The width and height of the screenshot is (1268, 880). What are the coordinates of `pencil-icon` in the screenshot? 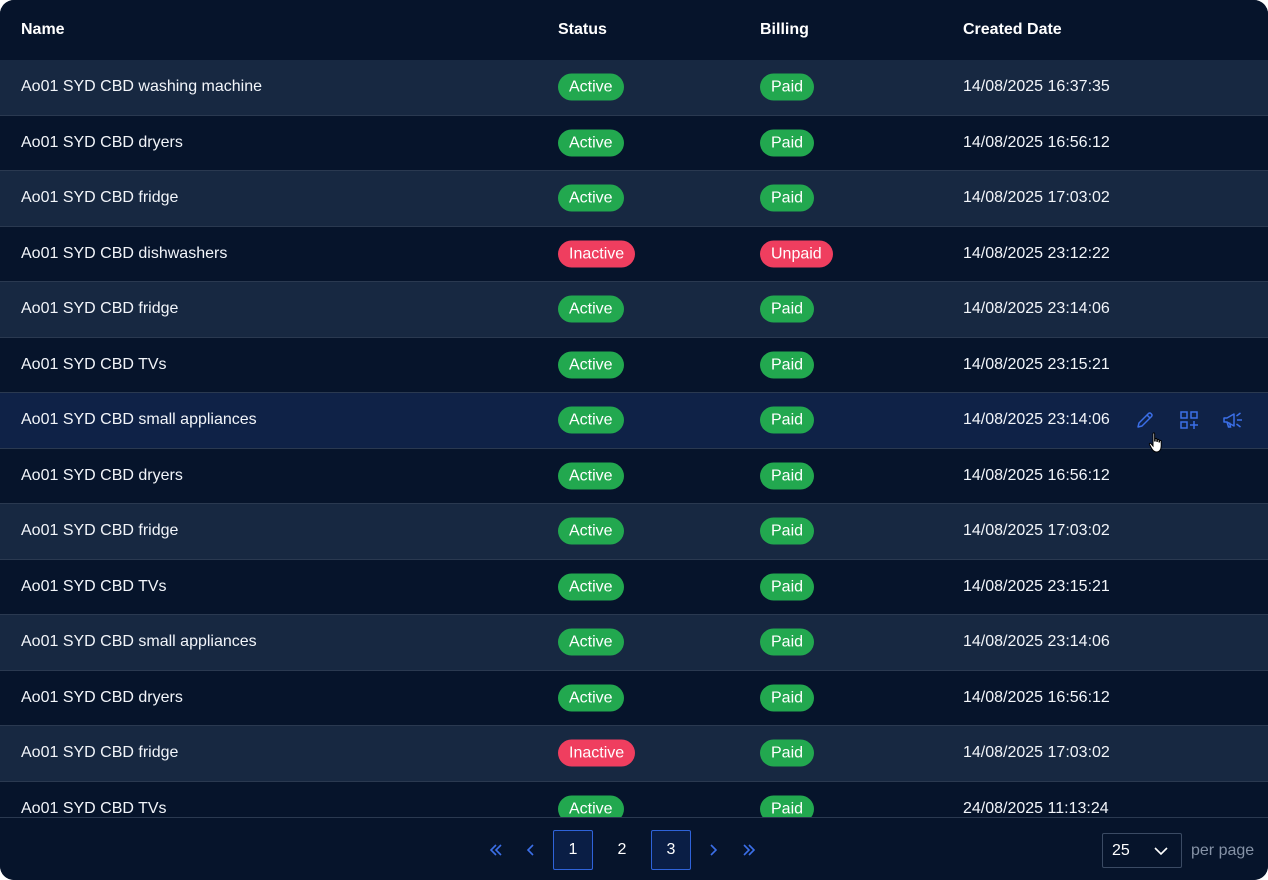 It's located at (1145, 420).